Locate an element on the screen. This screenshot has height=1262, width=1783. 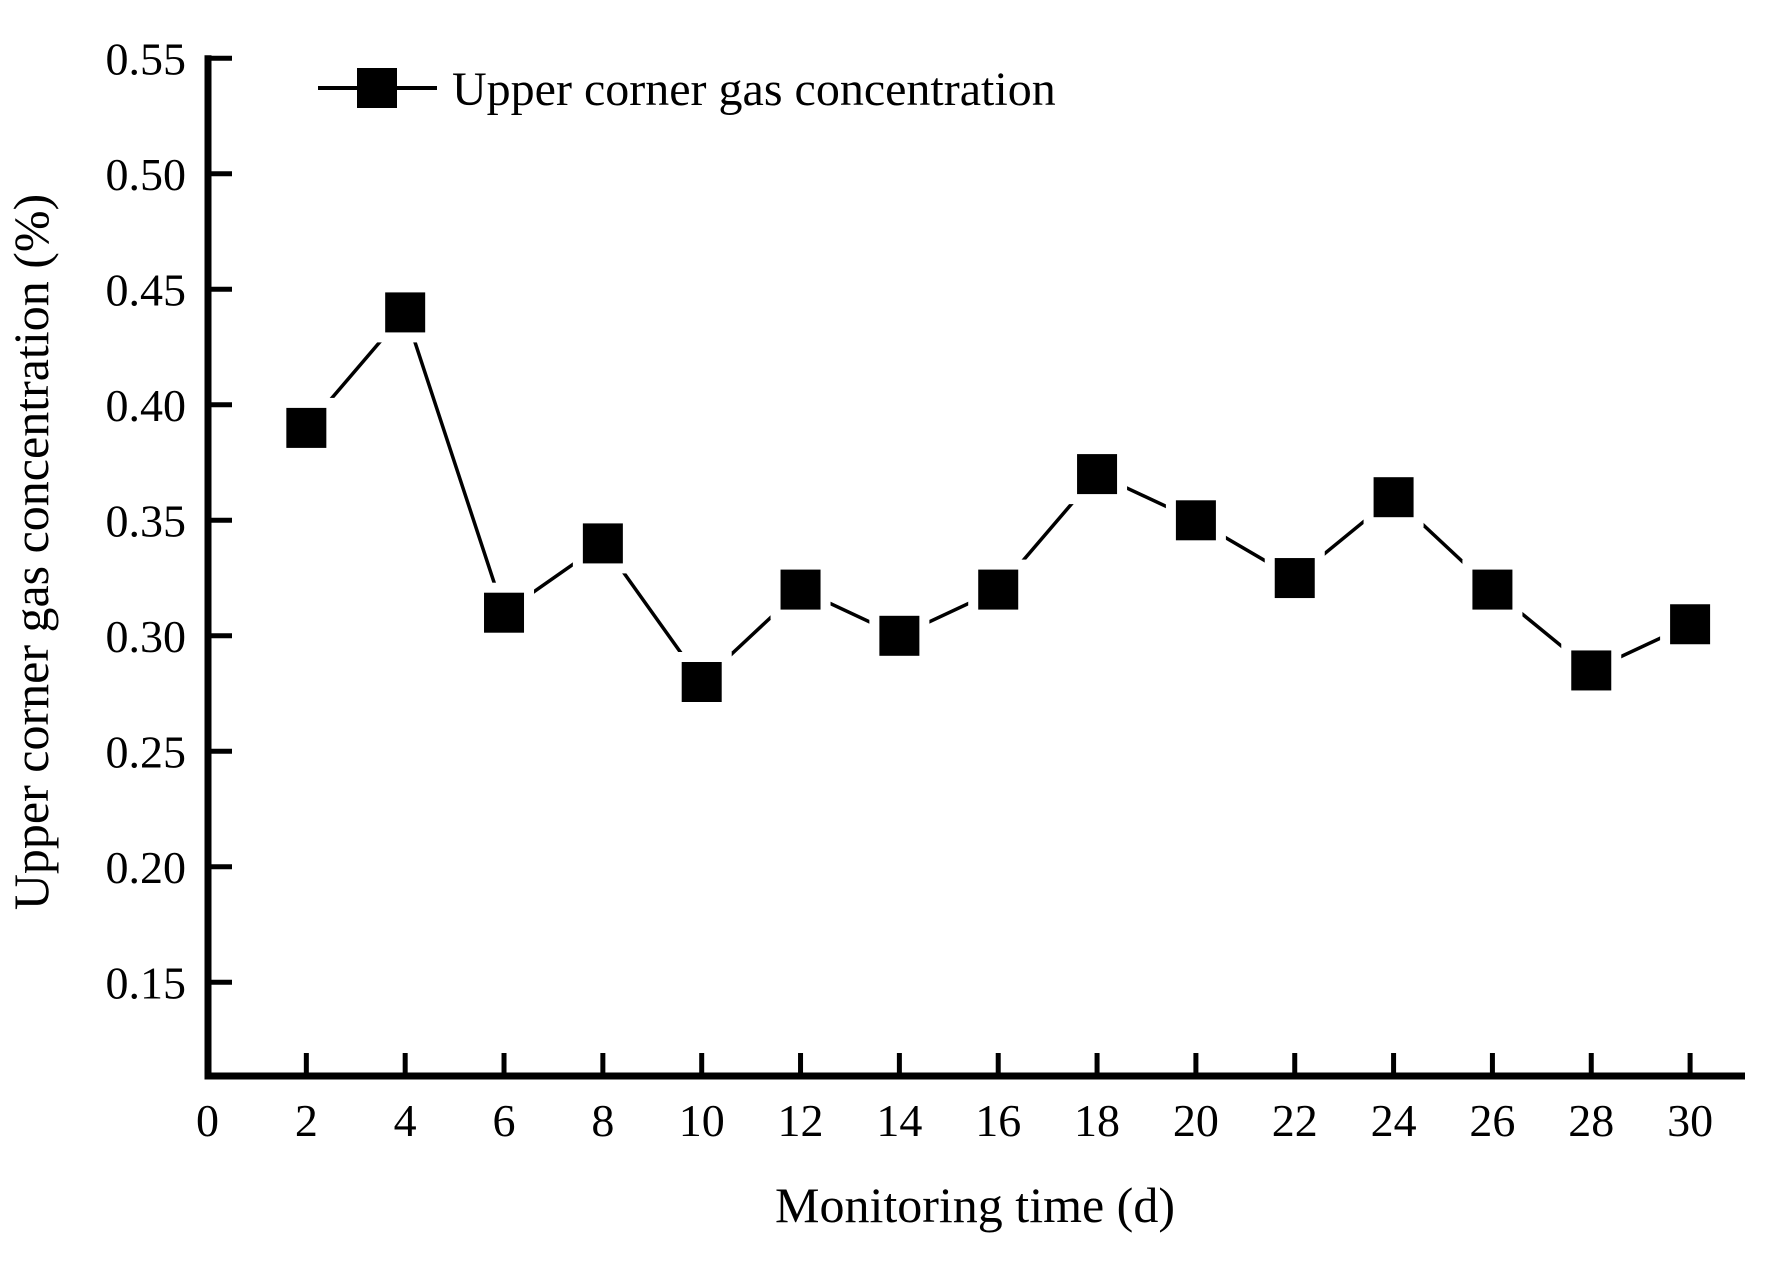
x-tick-label: 28 is located at coordinates (1591, 1120).